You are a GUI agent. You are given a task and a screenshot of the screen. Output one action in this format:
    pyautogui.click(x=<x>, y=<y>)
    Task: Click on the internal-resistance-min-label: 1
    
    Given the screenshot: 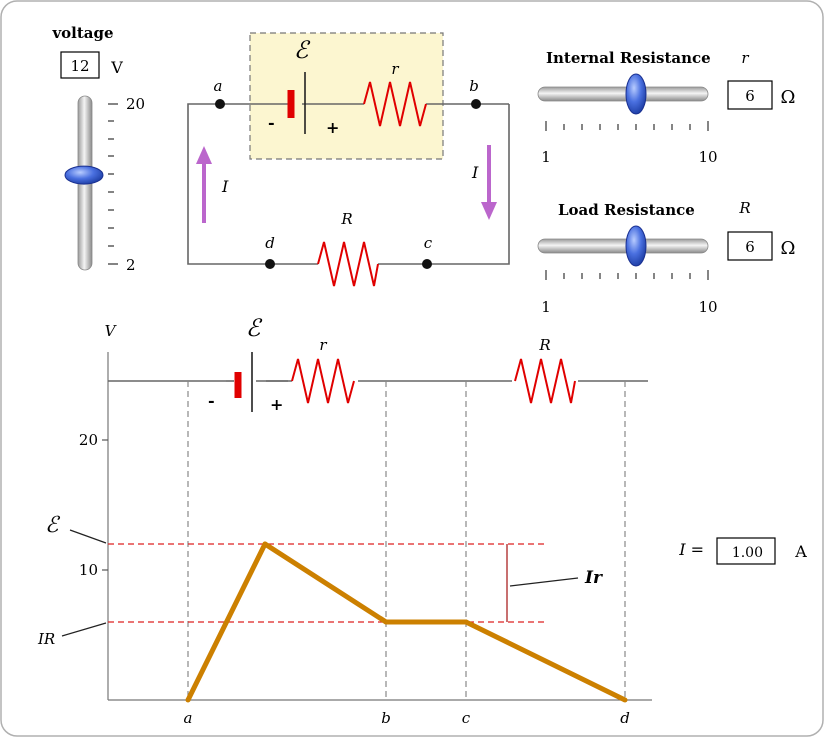 What is the action you would take?
    pyautogui.click(x=546, y=157)
    